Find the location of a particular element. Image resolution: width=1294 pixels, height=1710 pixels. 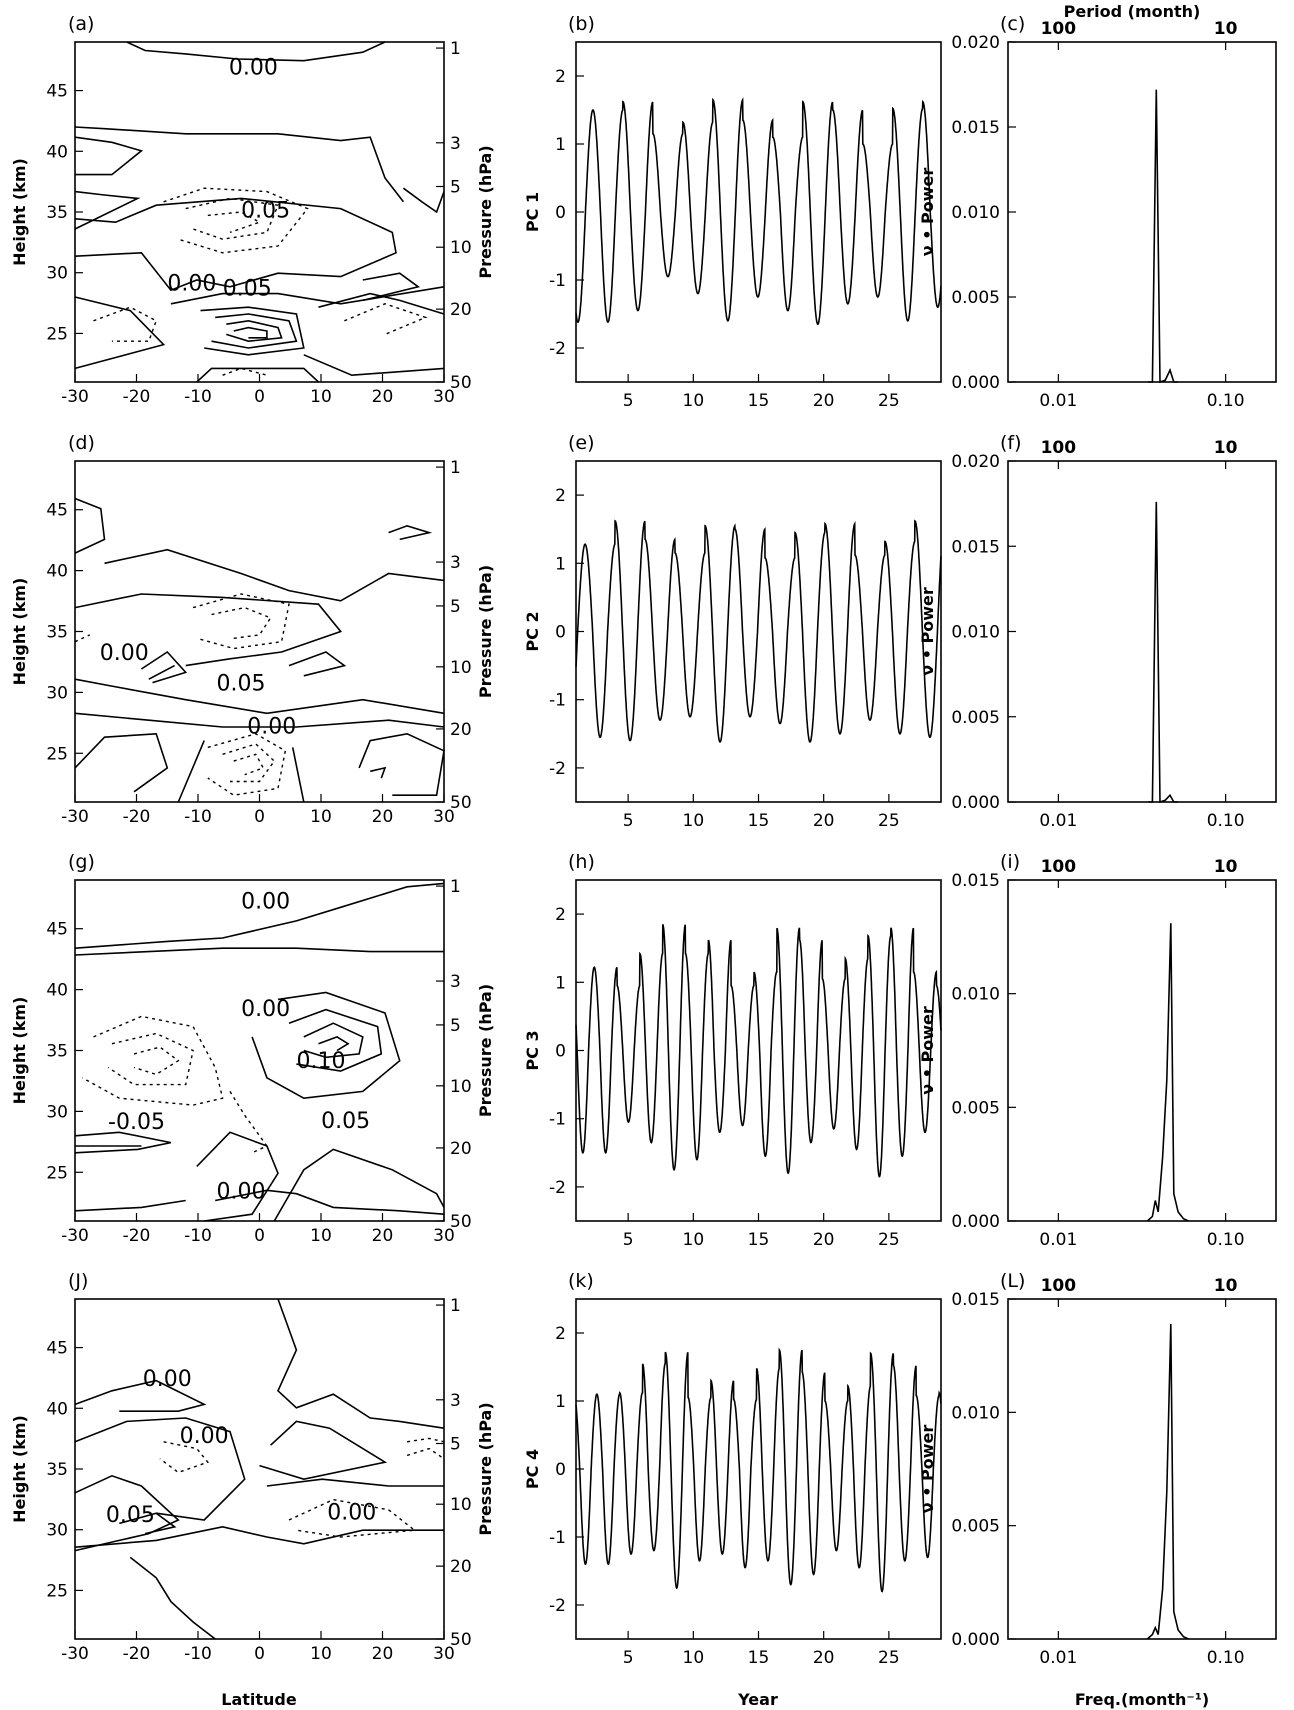

y-tick-label: 40 is located at coordinates (57, 991).